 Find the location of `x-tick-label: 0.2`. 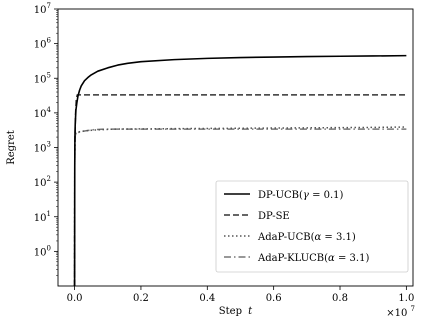

x-tick-label: 0.2 is located at coordinates (141, 298).